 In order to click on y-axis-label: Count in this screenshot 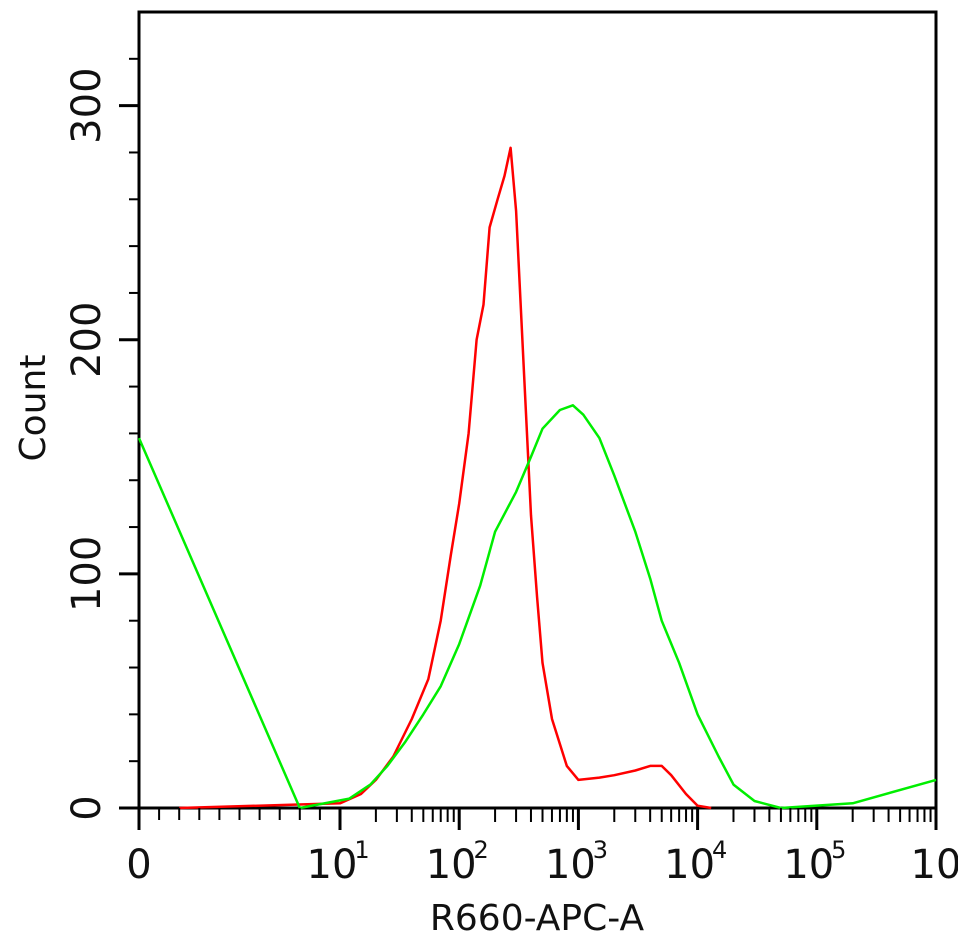, I will do `click(33, 408)`.